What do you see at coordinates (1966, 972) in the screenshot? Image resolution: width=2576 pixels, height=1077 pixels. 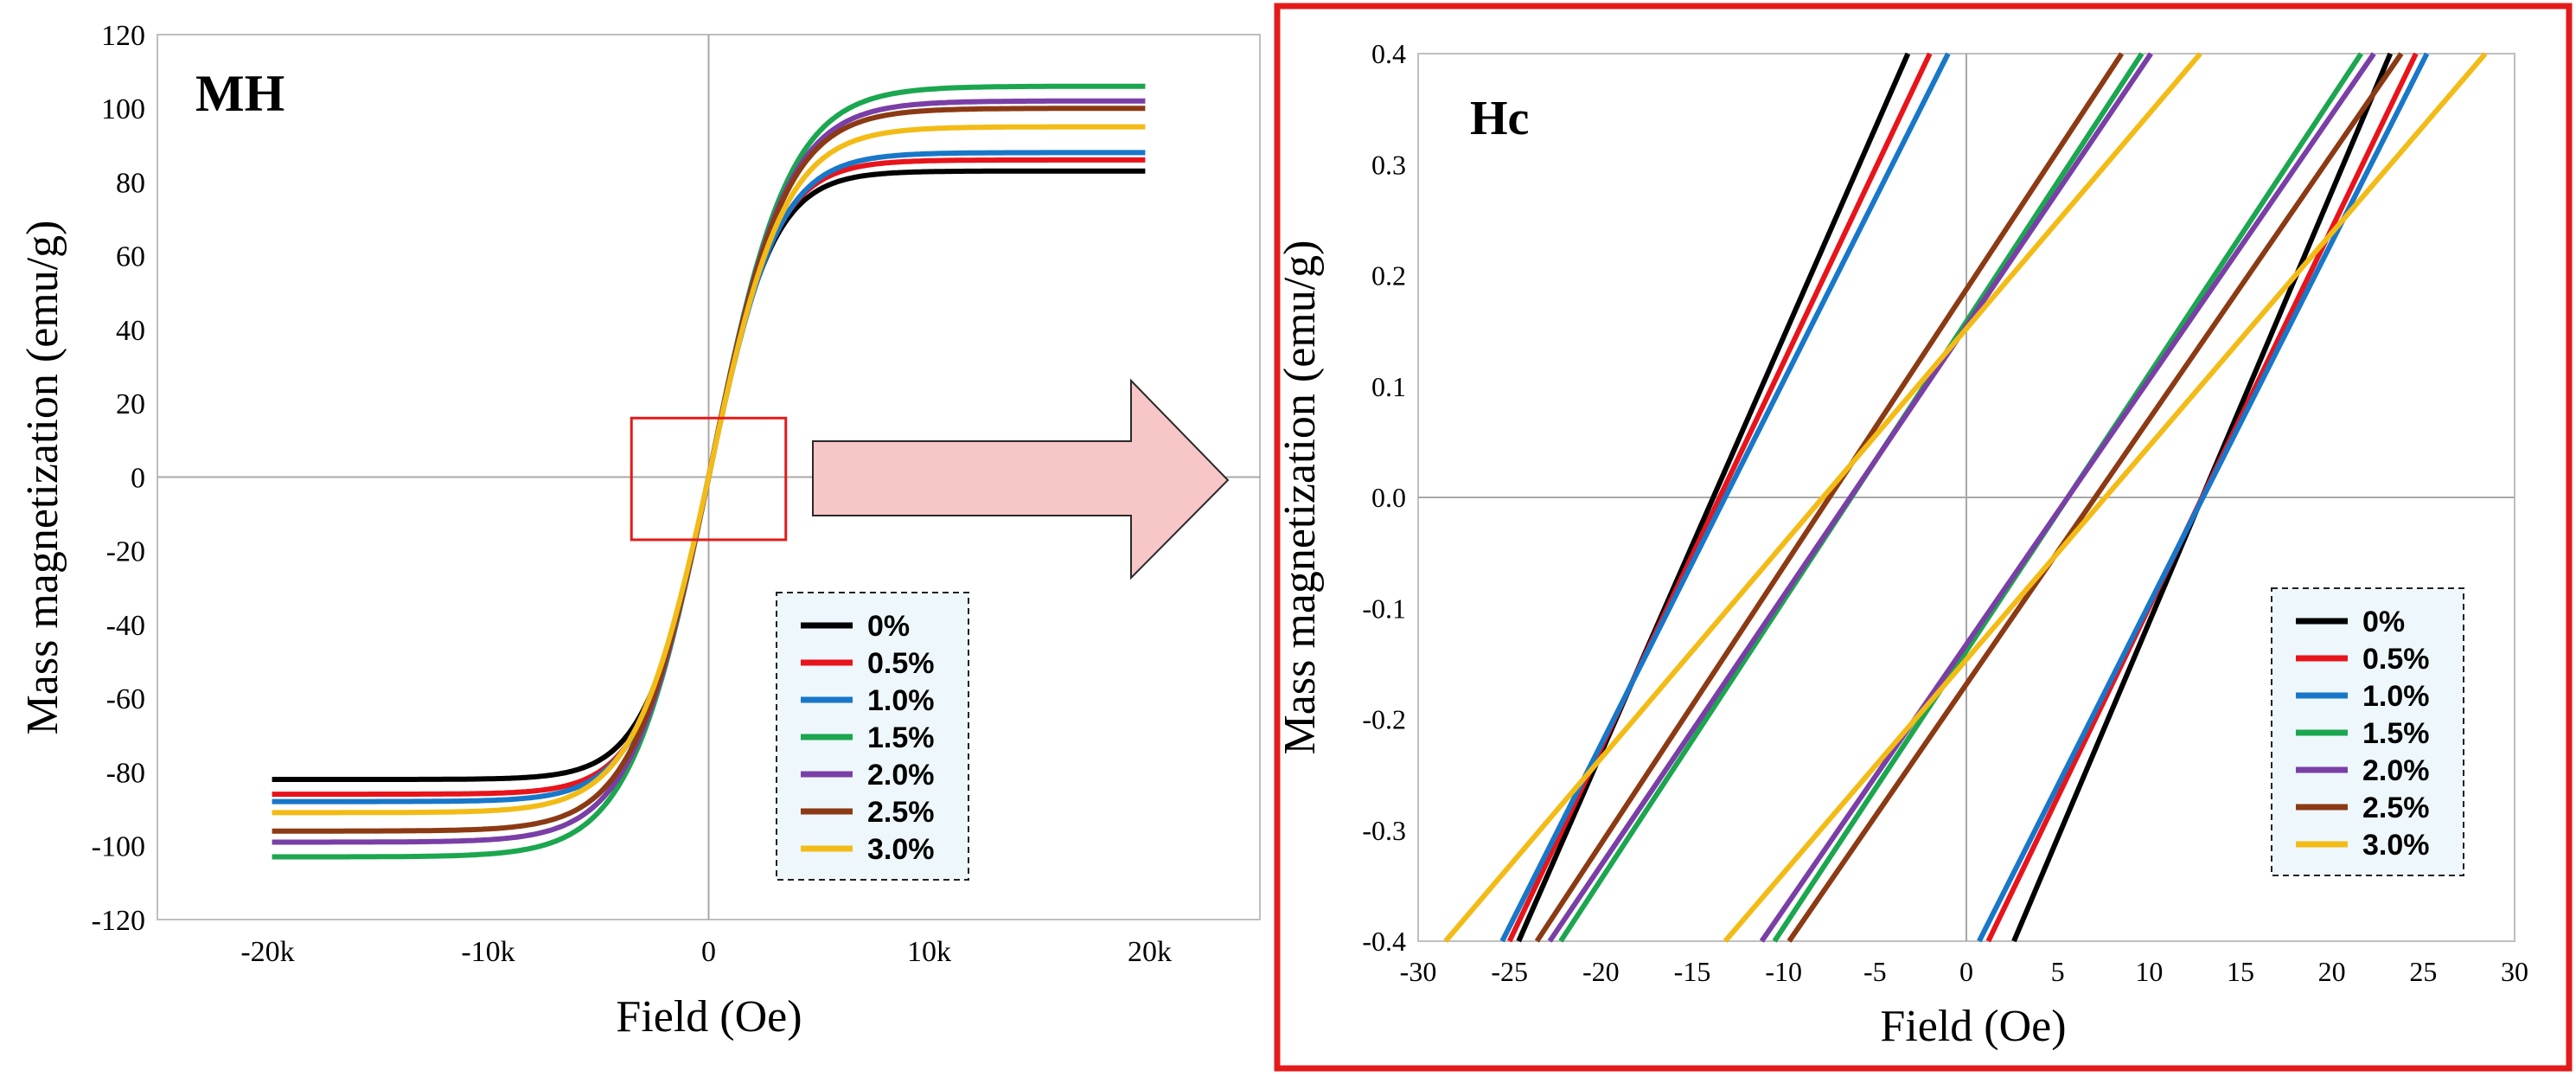 I see `hc-x-tick-label: 0` at bounding box center [1966, 972].